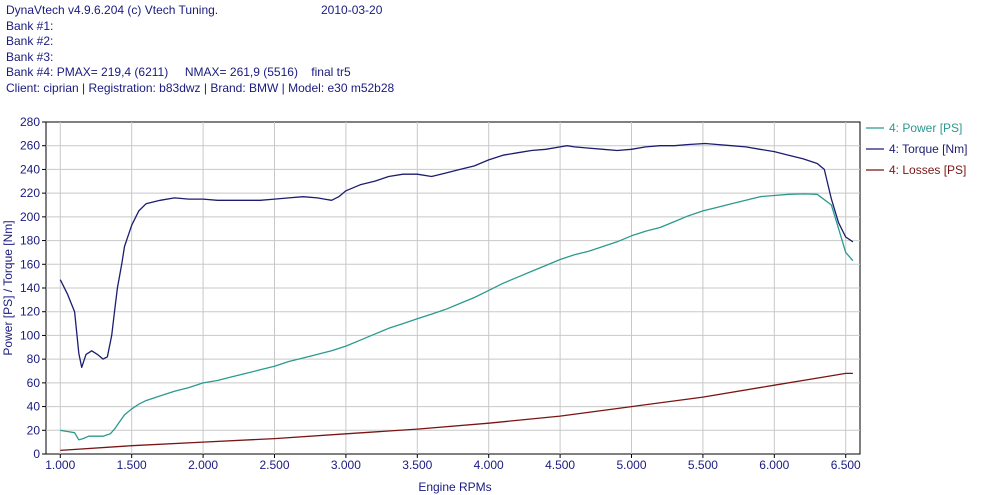  I want to click on y-tick-label: 20, so click(34, 430).